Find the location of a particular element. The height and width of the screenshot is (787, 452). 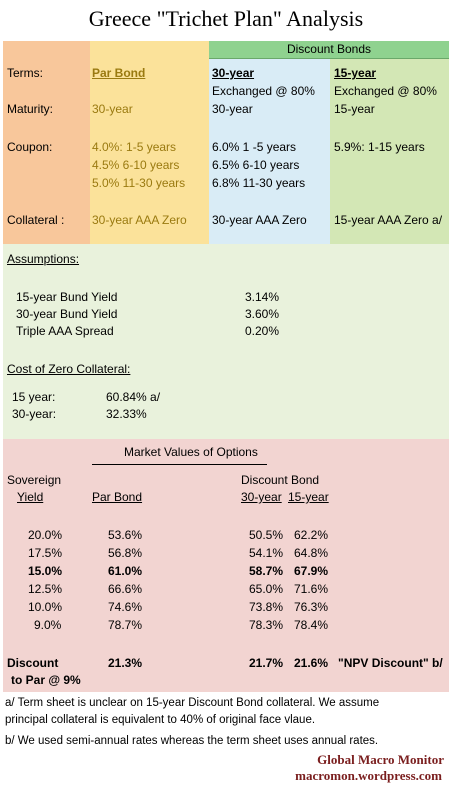

discount-bonds-header: Discount Bonds is located at coordinates (329, 49).